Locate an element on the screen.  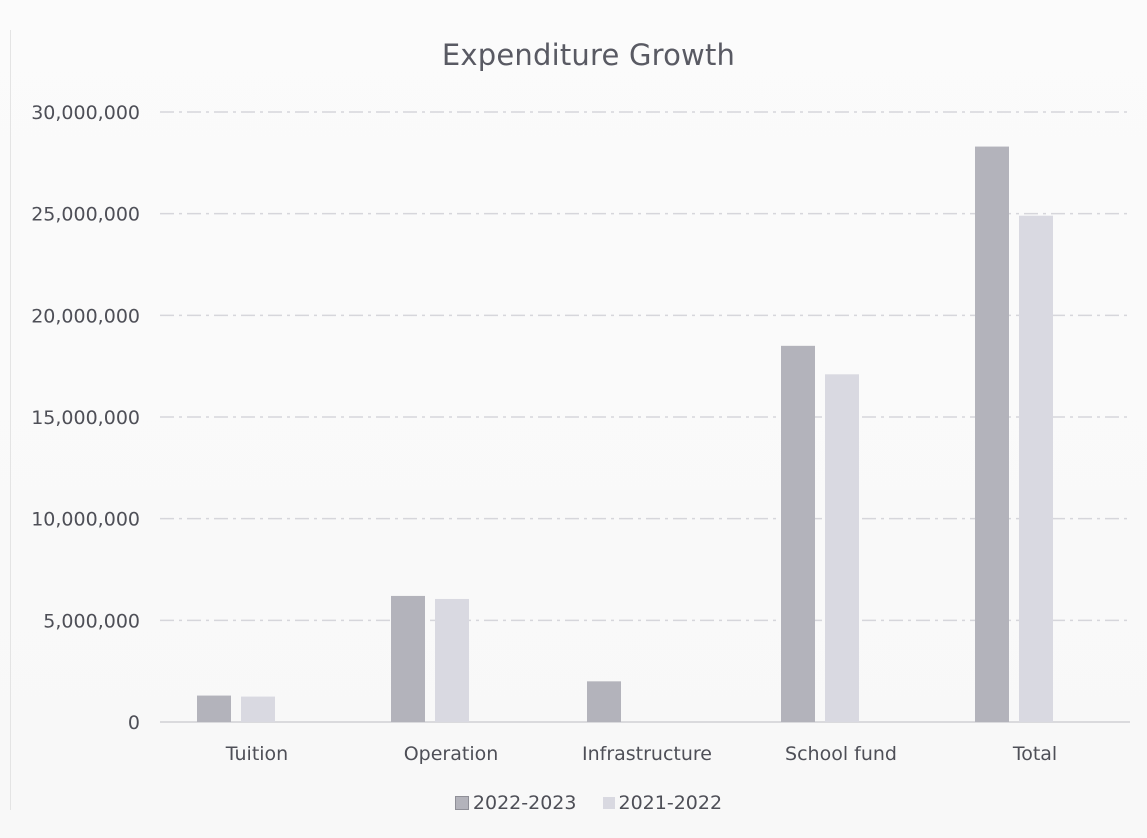
y-tick-label: 5,000,000 is located at coordinates (91, 621).